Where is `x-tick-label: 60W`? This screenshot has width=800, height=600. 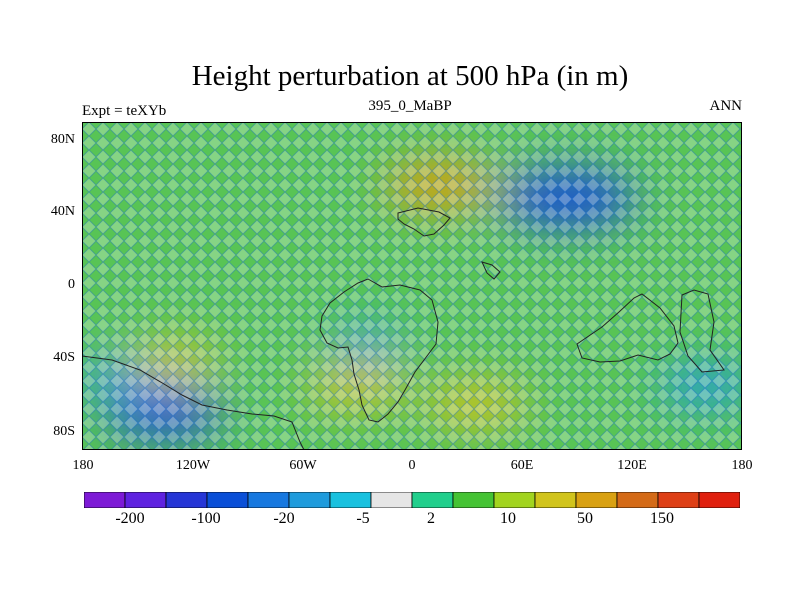 x-tick-label: 60W is located at coordinates (303, 465).